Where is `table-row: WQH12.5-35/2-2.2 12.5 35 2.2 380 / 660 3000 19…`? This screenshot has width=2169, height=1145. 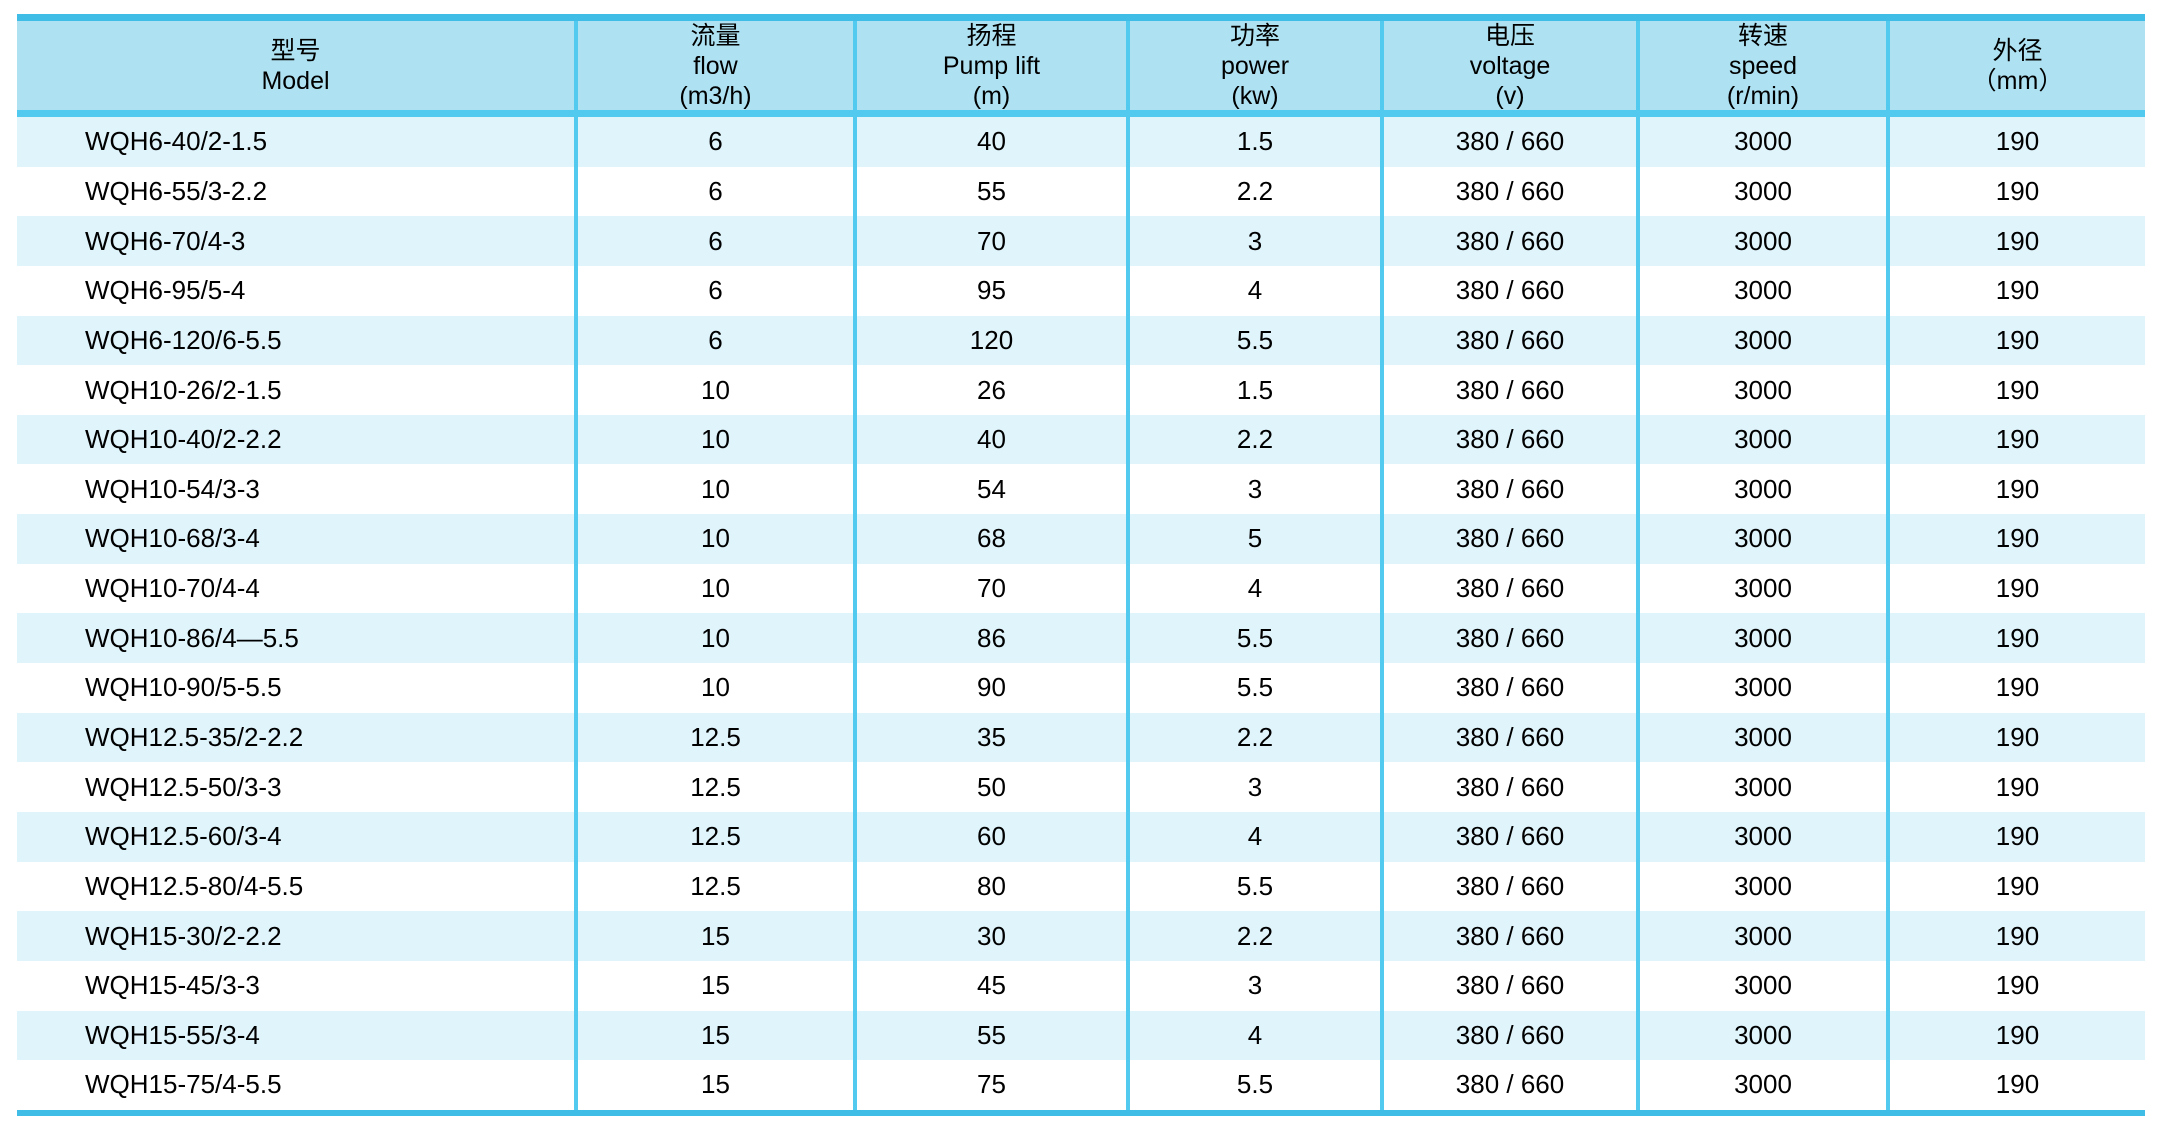
table-row: WQH12.5-35/2-2.2 12.5 35 2.2 380 / 660 3000 19… is located at coordinates (1081, 737).